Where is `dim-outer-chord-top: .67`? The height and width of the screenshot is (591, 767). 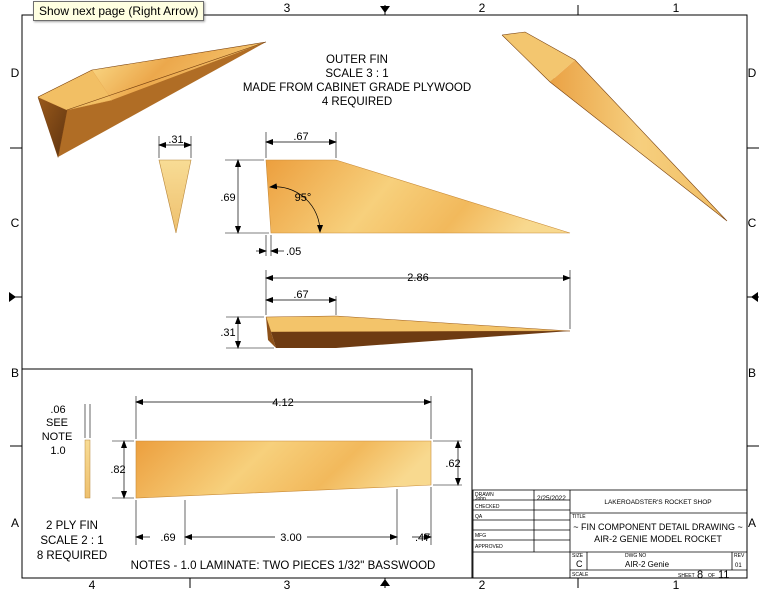
dim-outer-chord-top: .67 is located at coordinates (300, 295).